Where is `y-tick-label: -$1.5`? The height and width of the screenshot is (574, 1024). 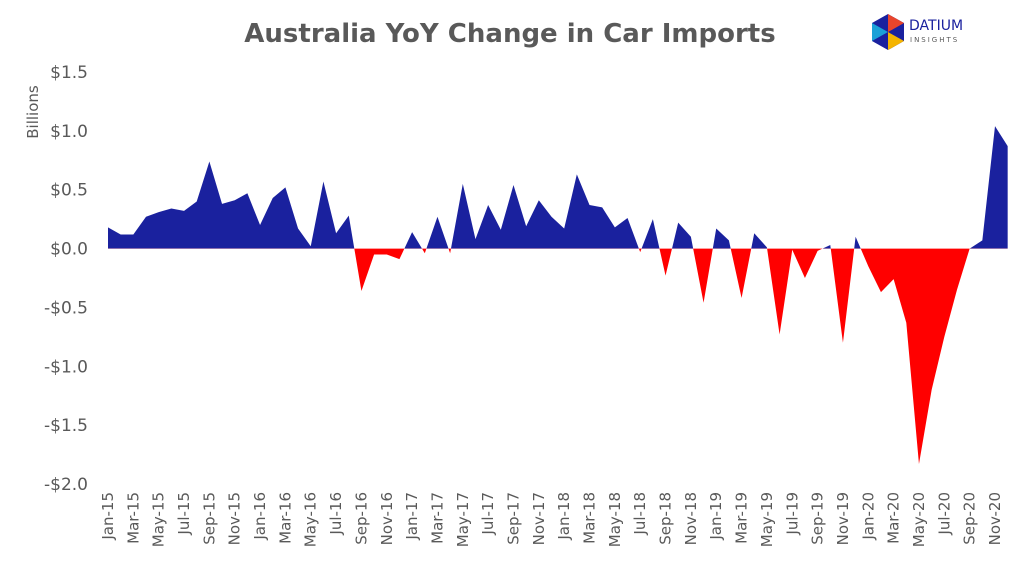
y-tick-label: -$1.5 is located at coordinates (66, 426).